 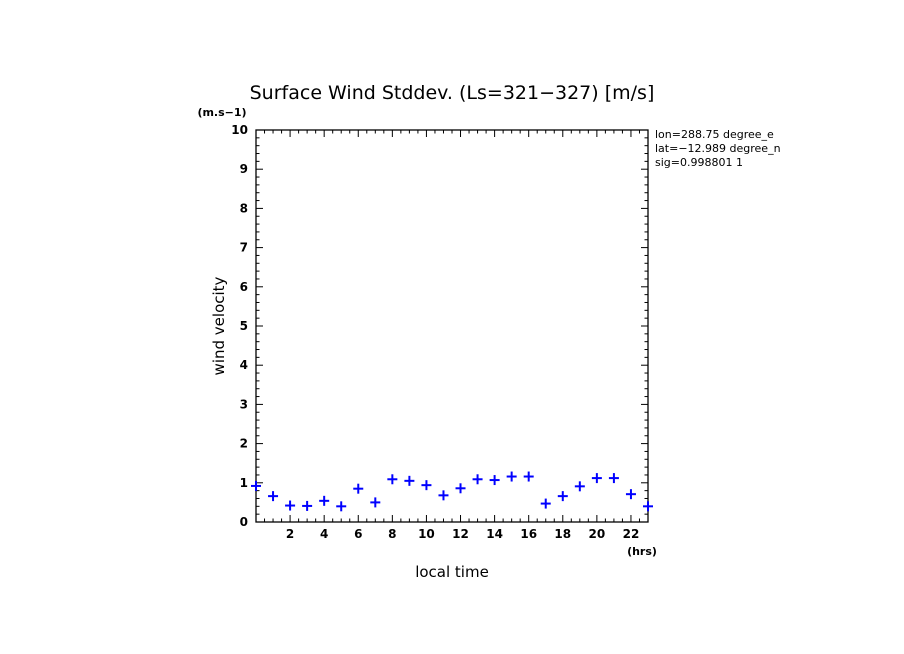 I want to click on y-tick-labels: 0 1 2 3 4 5 6 7 8 9 10, so click(x=239, y=326).